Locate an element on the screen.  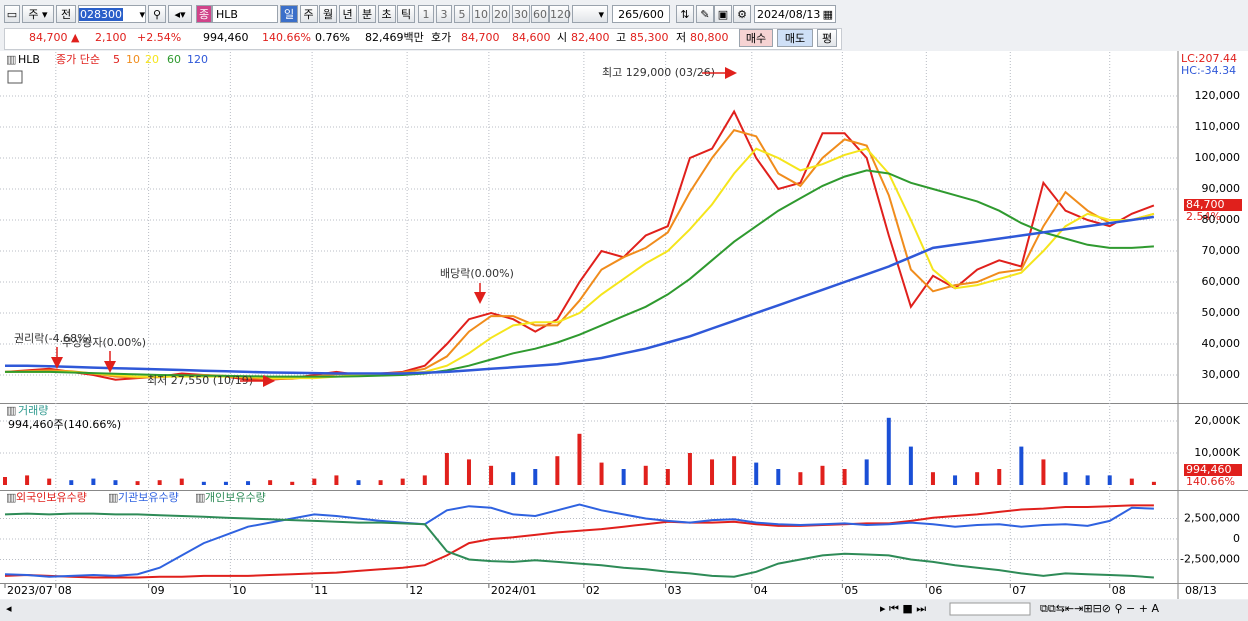
search-button: ⚲ is located at coordinates (157, 14).